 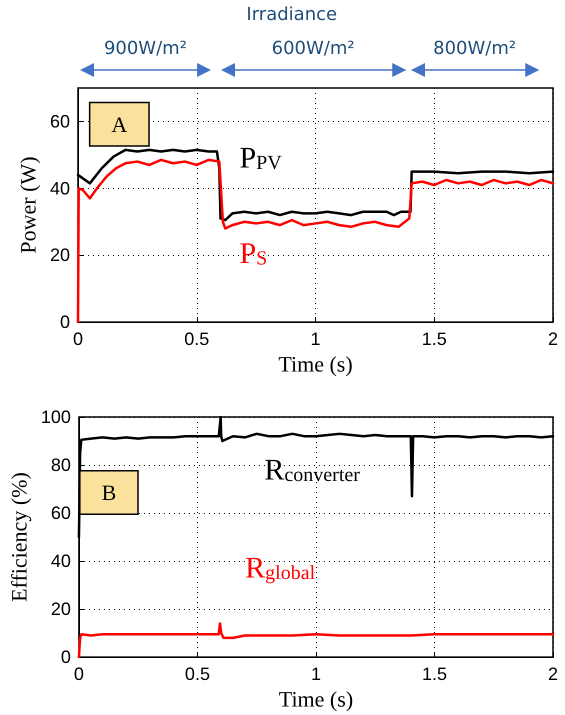 I want to click on annotation: A, so click(x=119, y=124).